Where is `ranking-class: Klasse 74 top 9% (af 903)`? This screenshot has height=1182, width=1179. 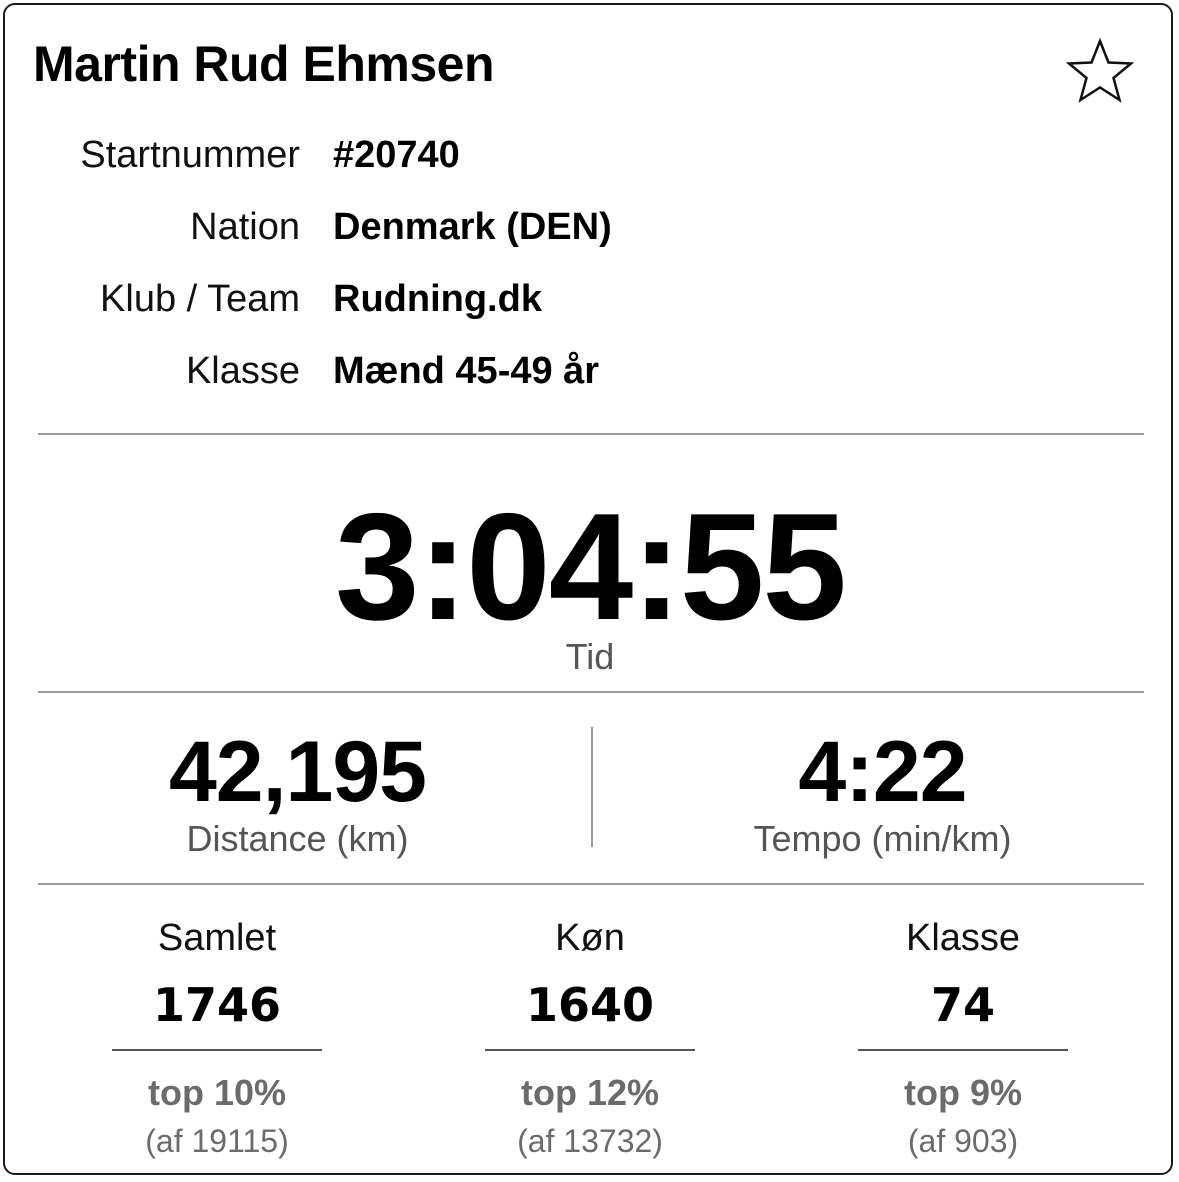
ranking-class: Klasse 74 top 9% (af 903) is located at coordinates (963, 1038).